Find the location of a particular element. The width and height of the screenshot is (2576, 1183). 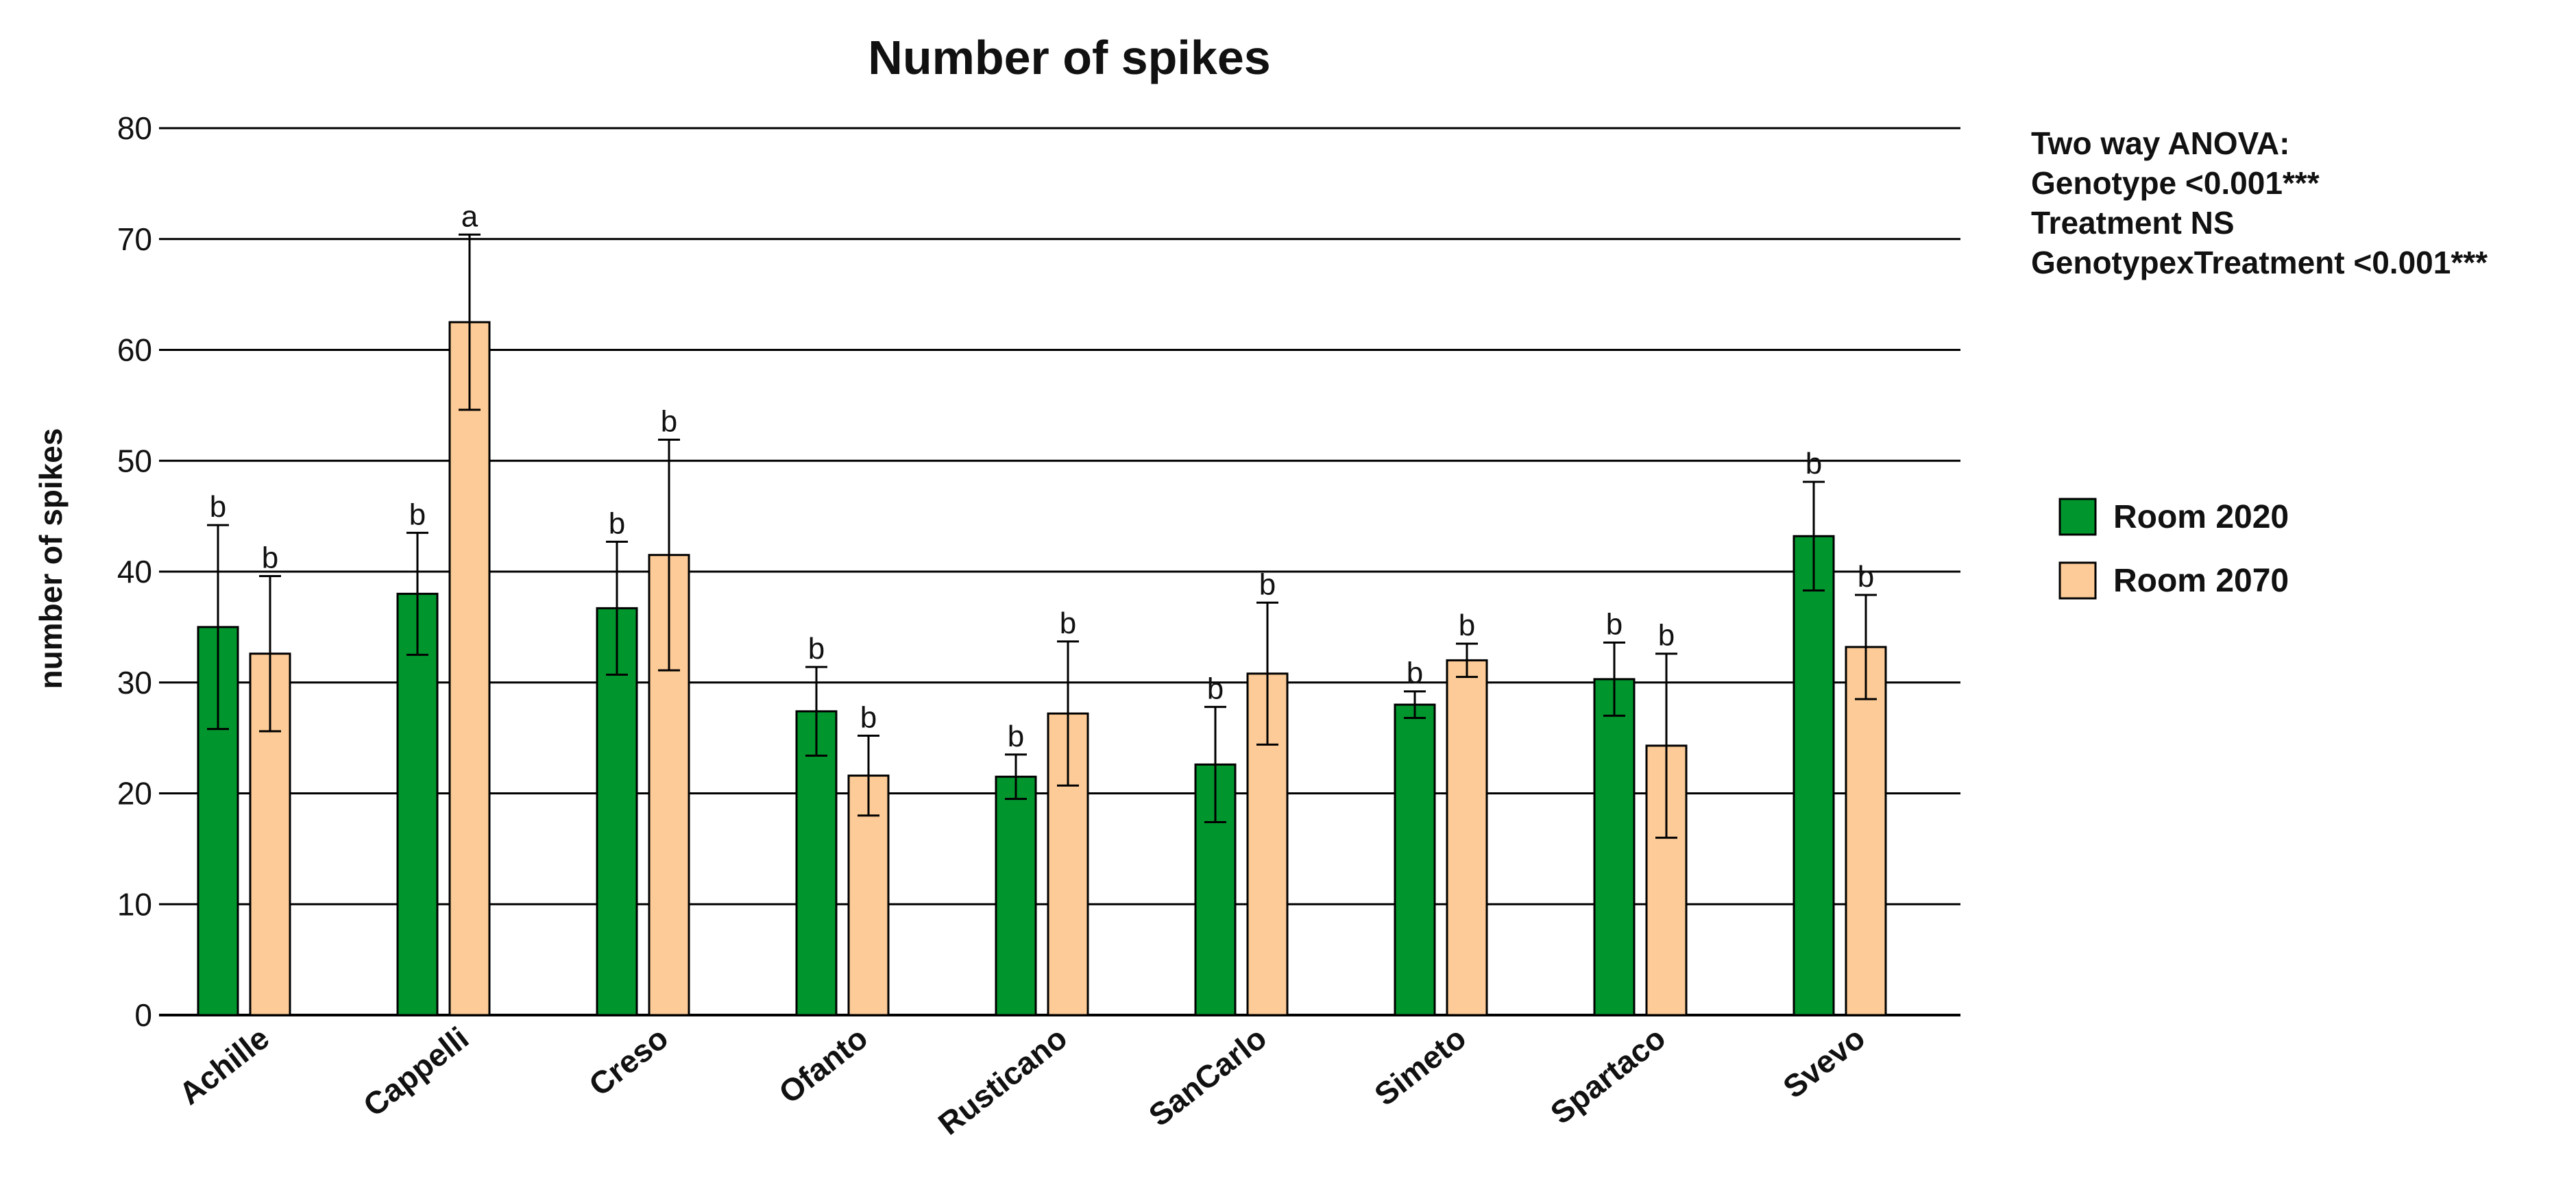

y-axis-label: number of spikes is located at coordinates (51, 559).